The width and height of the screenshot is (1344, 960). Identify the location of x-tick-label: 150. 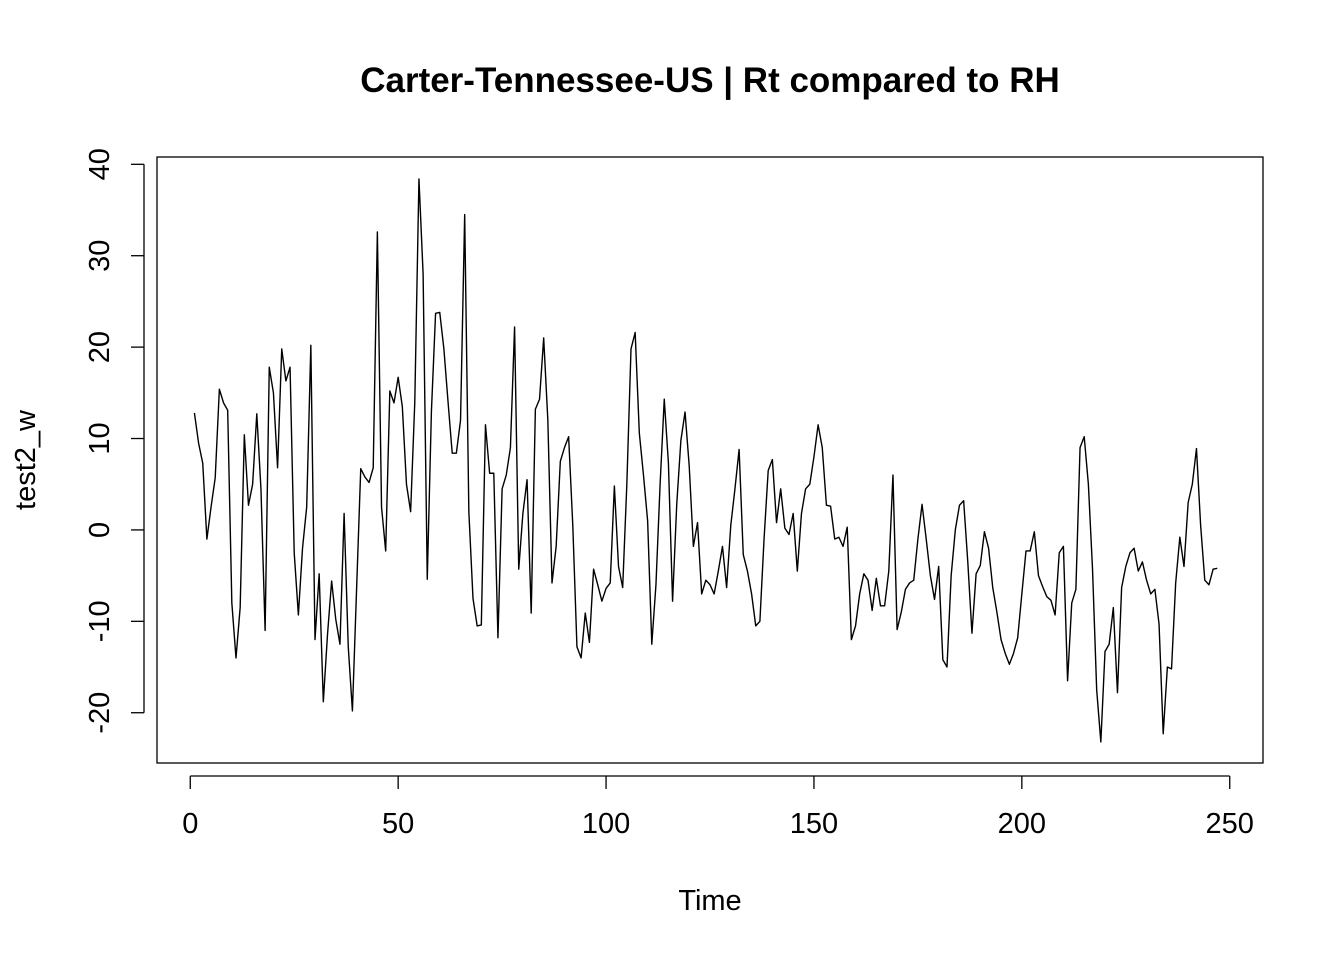
(814, 824).